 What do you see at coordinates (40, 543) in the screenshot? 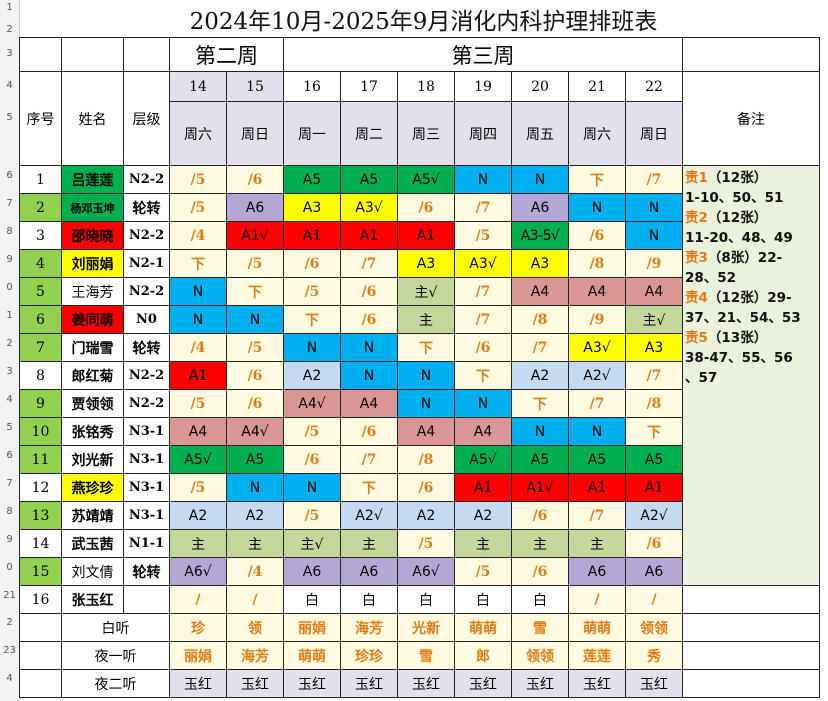
I see `index-cell: 14` at bounding box center [40, 543].